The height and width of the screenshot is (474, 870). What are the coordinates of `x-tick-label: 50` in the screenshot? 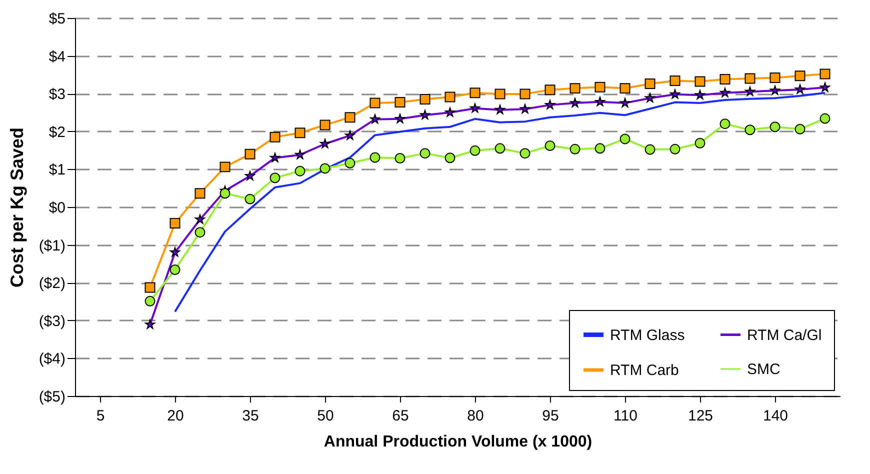 It's located at (325, 416).